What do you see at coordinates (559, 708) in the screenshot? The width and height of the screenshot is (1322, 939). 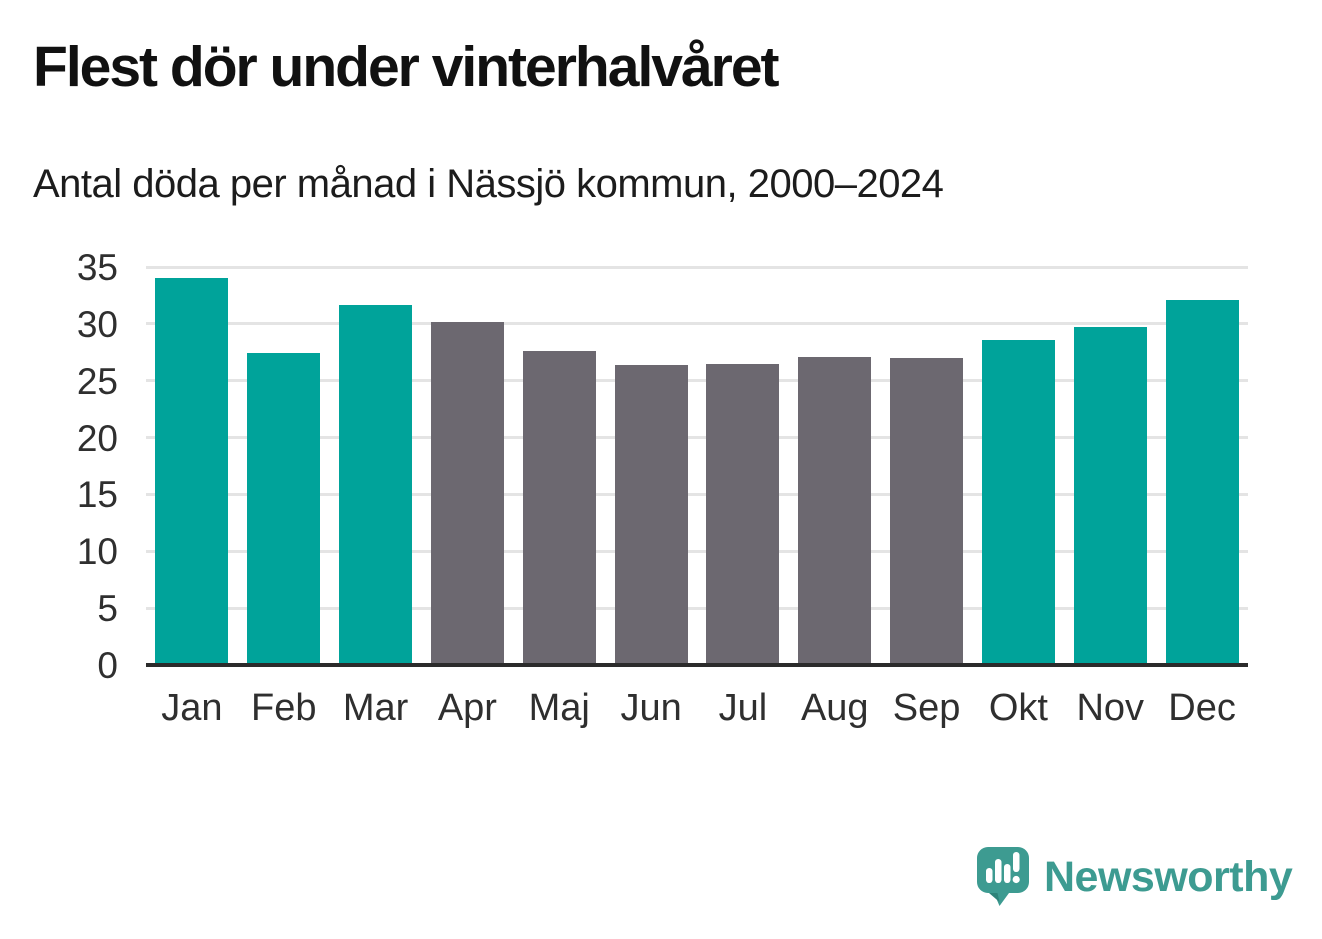 I see `x-tick-label-maj: Maj` at bounding box center [559, 708].